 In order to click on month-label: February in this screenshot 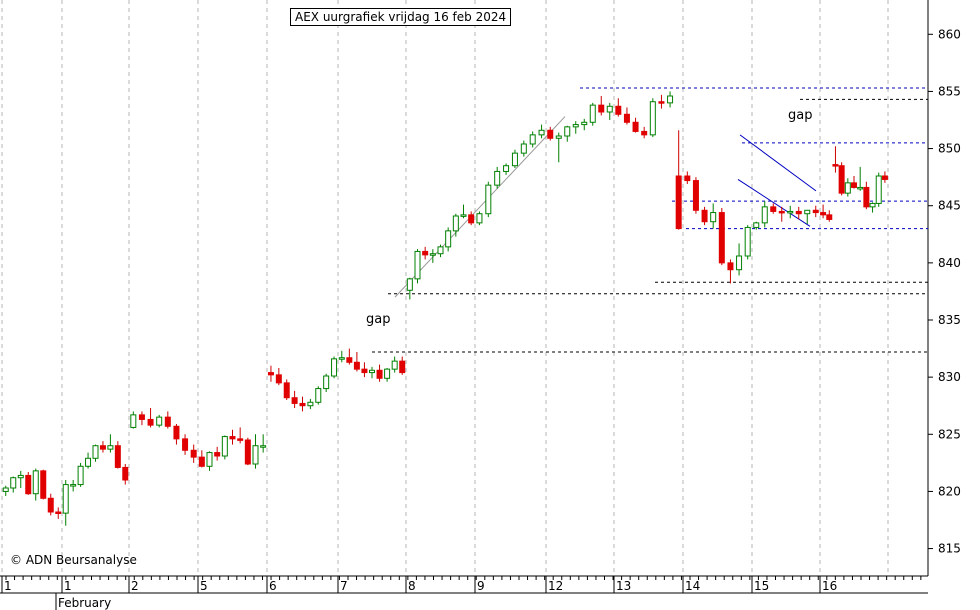, I will do `click(84, 603)`.